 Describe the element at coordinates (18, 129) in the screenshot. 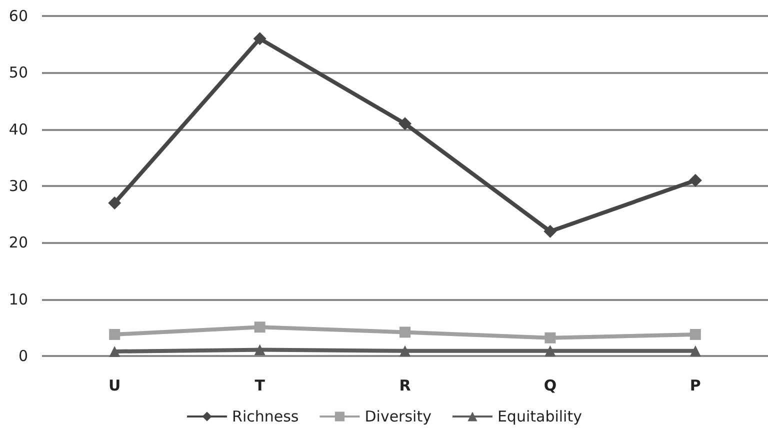

I see `y-tick-label: 40` at that location.